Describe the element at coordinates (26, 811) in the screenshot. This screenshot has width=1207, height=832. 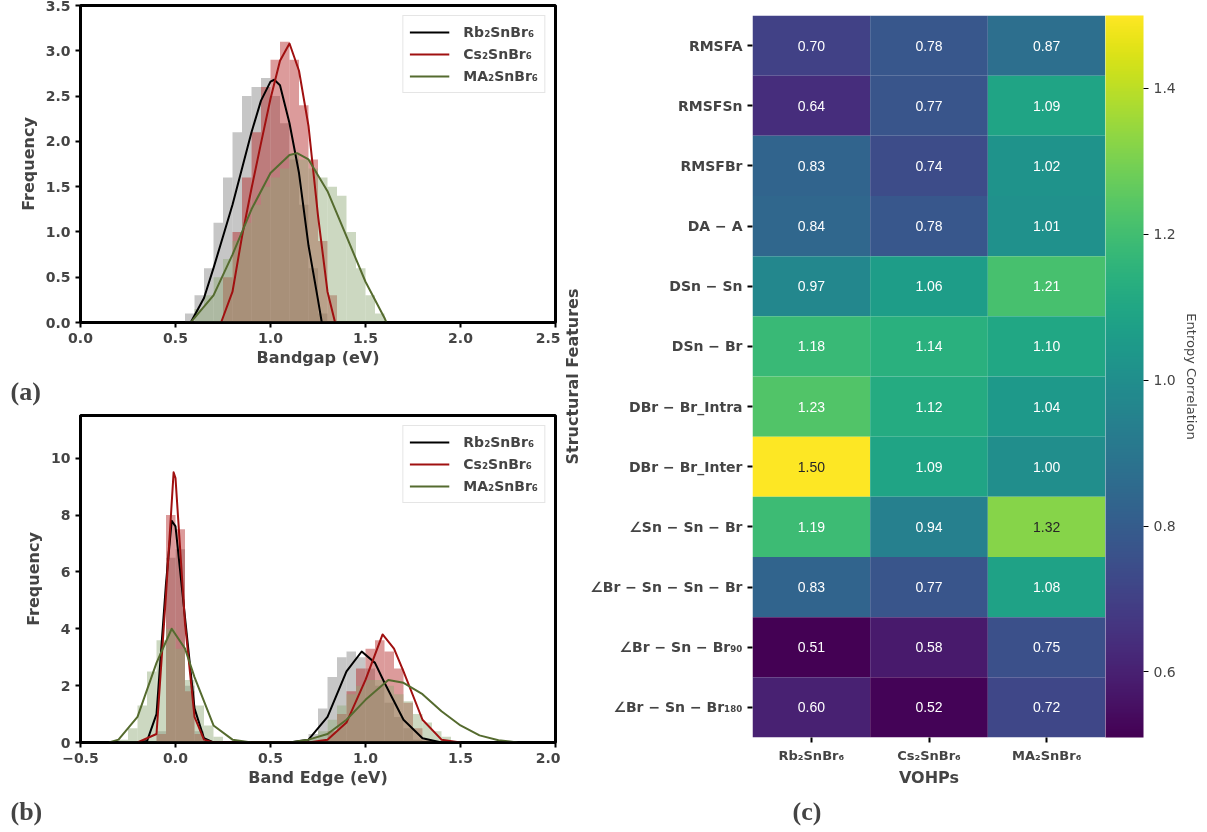
I see `text: (b)` at that location.